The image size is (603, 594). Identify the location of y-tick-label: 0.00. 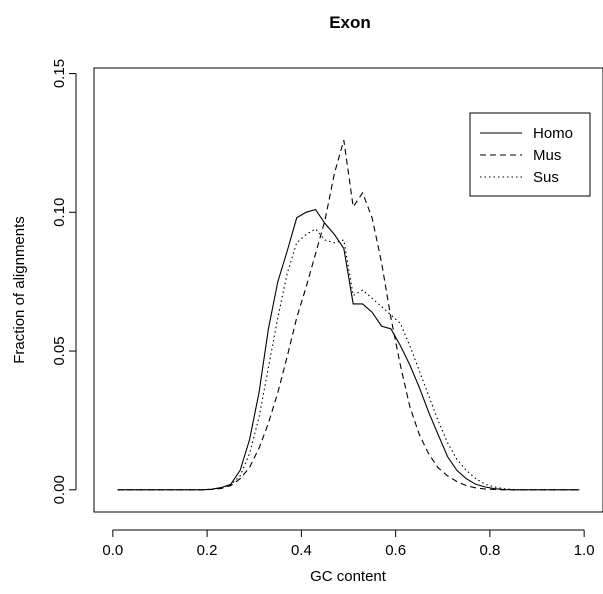
(59, 489).